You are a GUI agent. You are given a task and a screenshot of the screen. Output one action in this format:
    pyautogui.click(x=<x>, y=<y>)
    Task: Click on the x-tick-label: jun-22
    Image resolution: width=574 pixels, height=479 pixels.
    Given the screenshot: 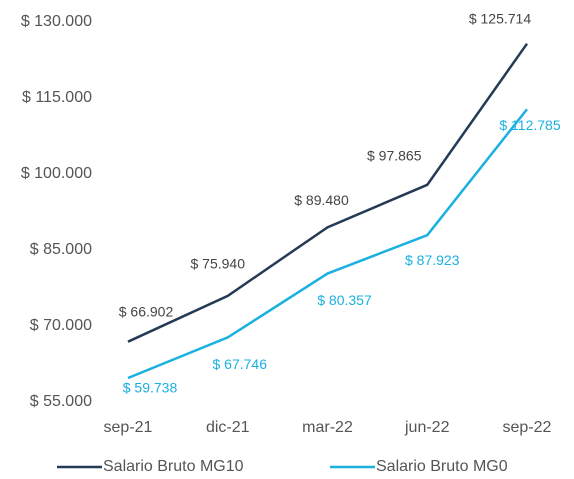 What is the action you would take?
    pyautogui.click(x=427, y=427)
    